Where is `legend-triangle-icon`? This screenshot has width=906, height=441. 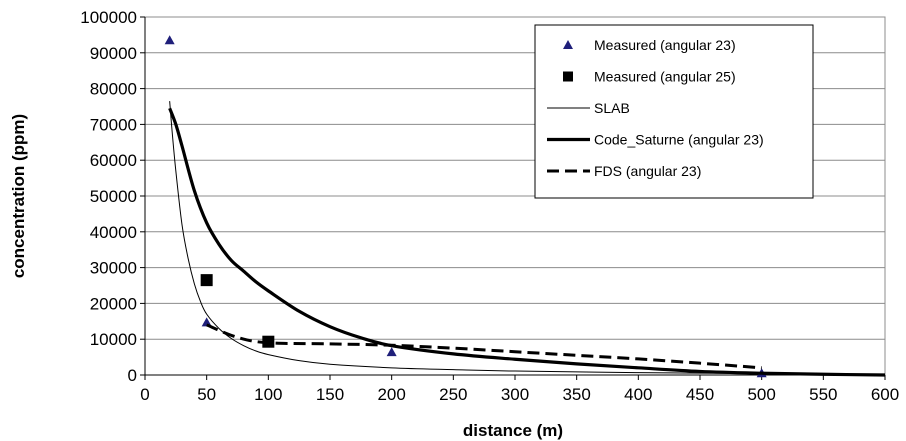
legend-triangle-icon is located at coordinates (568, 44).